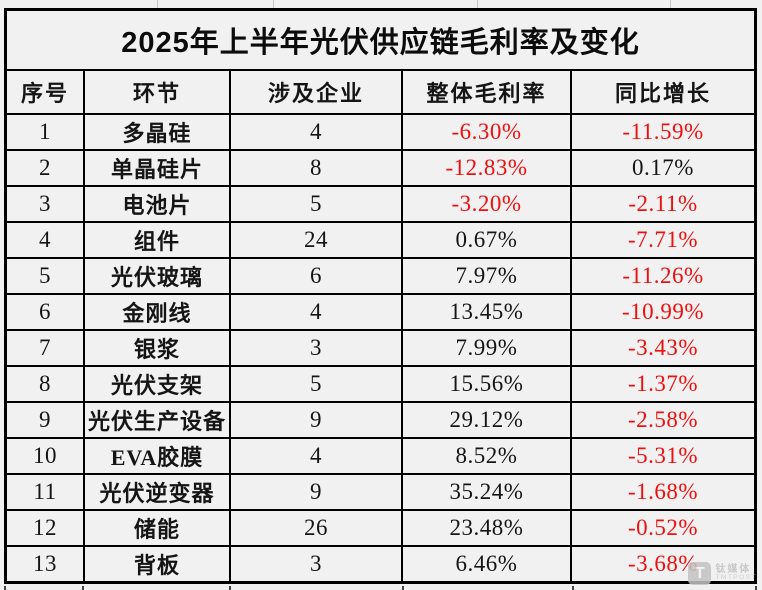  What do you see at coordinates (663, 527) in the screenshot?
I see `cell-yoy-change: -0.52%` at bounding box center [663, 527].